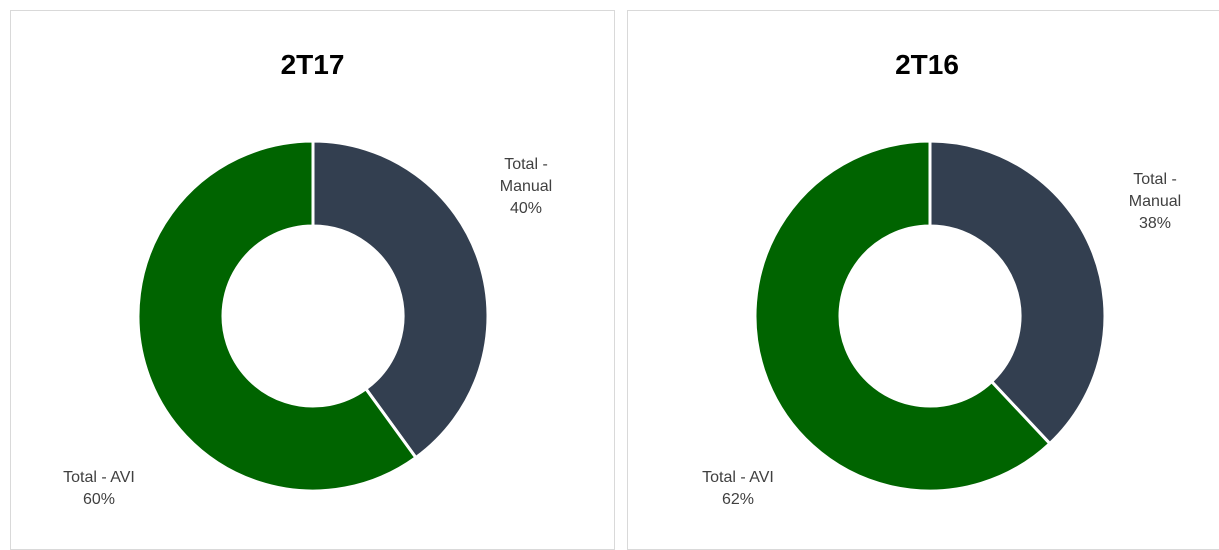  I want to click on data-label: Total - Manual 38%, so click(1155, 202).